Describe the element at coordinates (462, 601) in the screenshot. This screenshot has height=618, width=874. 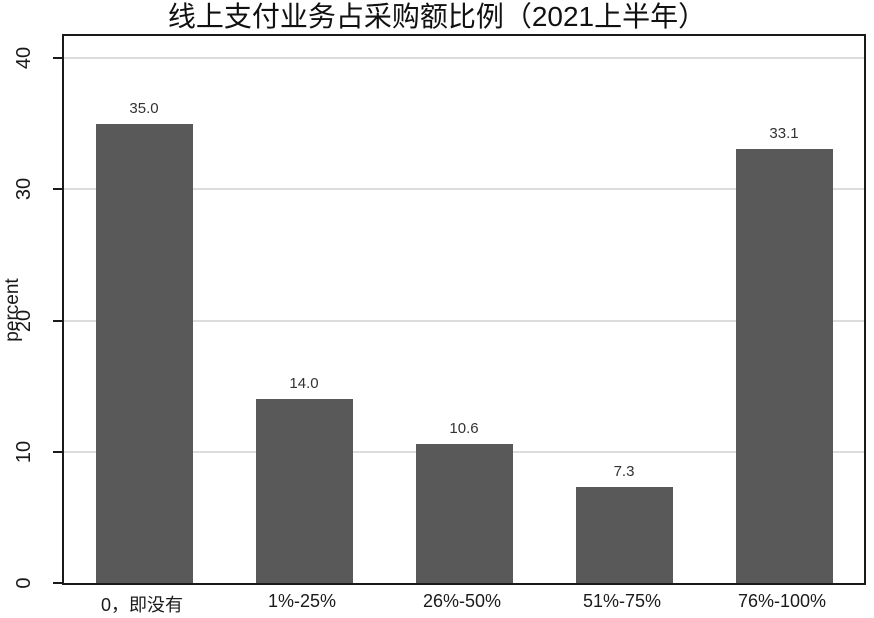
I see `x-tick-label: 26%-50%` at that location.